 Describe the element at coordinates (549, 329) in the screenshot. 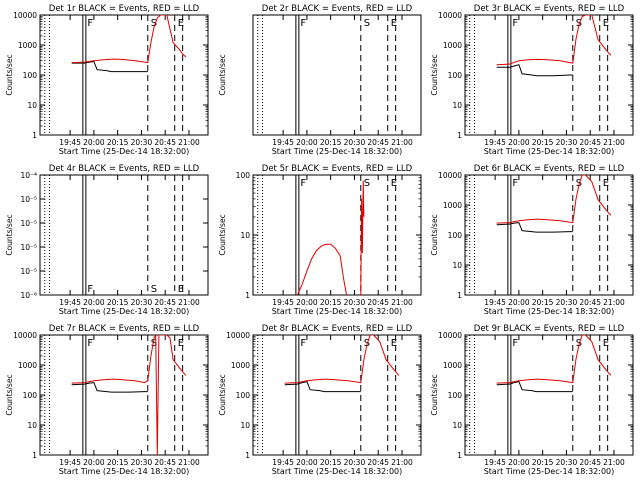

I see `panel-title: Det 9r BLACK = Events, RED = LLD` at that location.